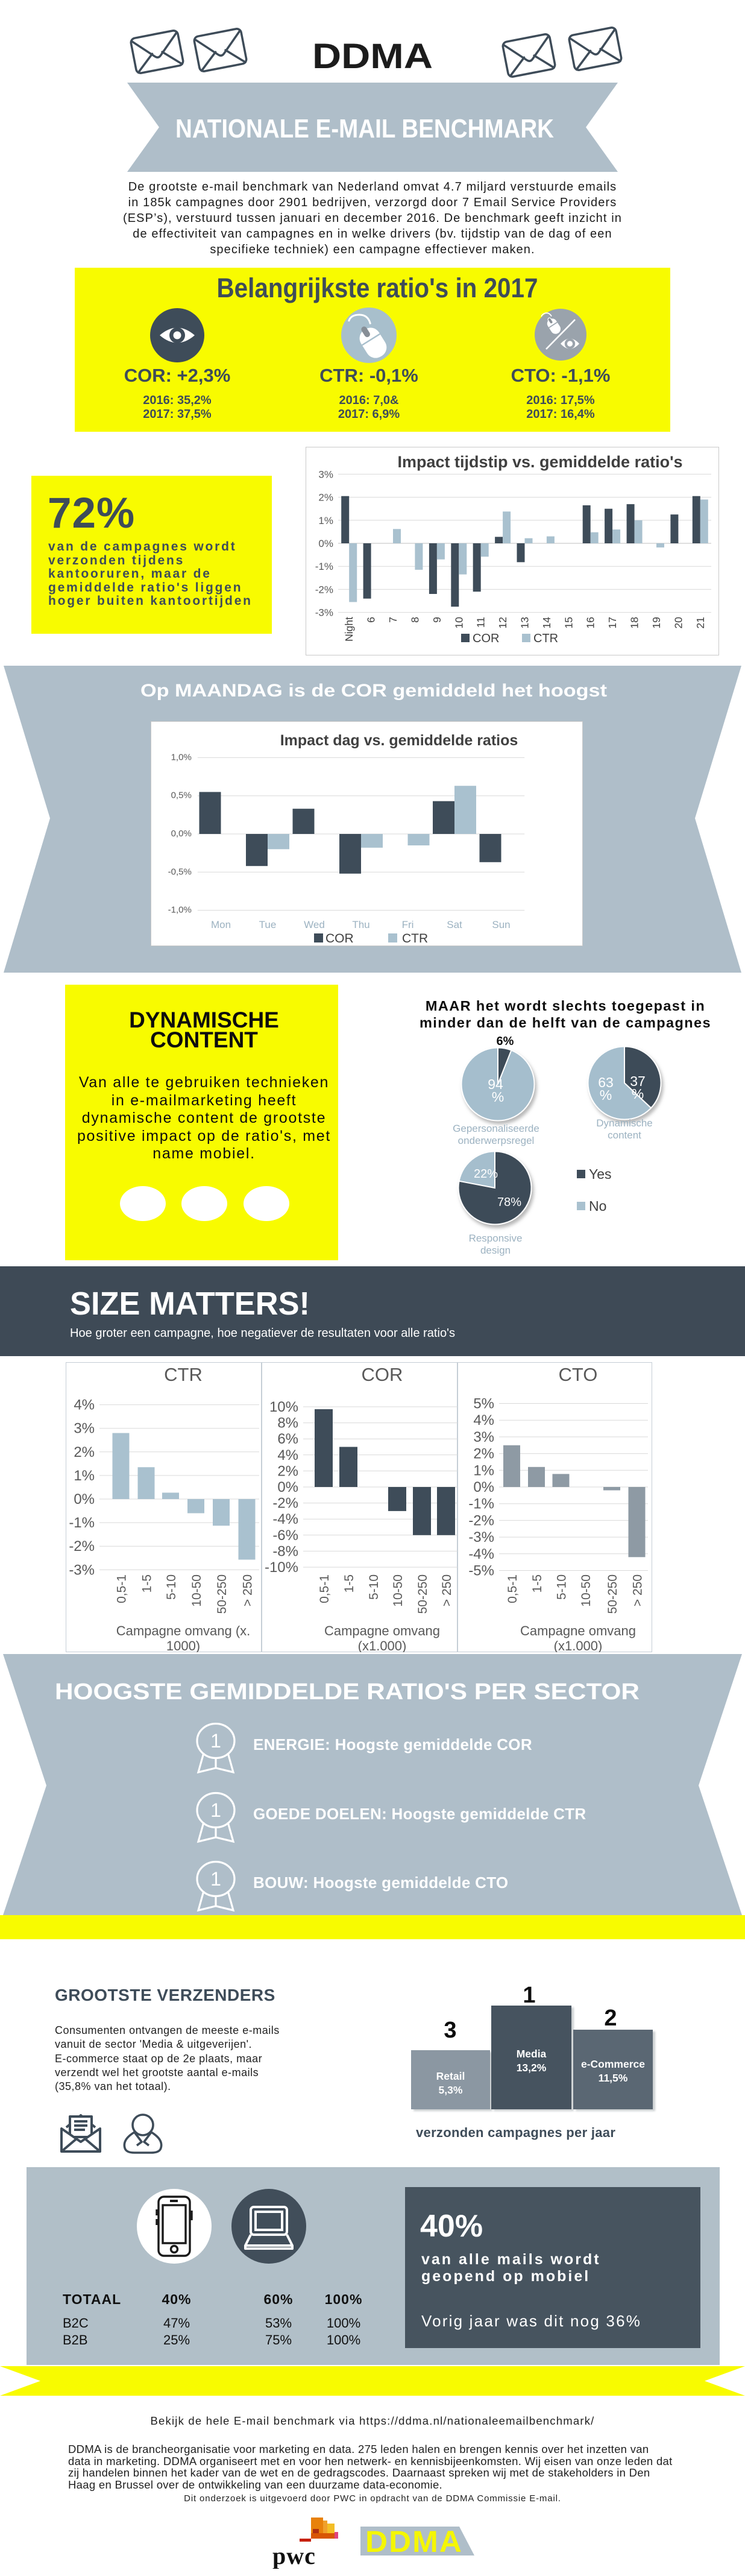 The height and width of the screenshot is (2576, 745). Describe the element at coordinates (700, 622) in the screenshot. I see `svg-text: 21` at that location.